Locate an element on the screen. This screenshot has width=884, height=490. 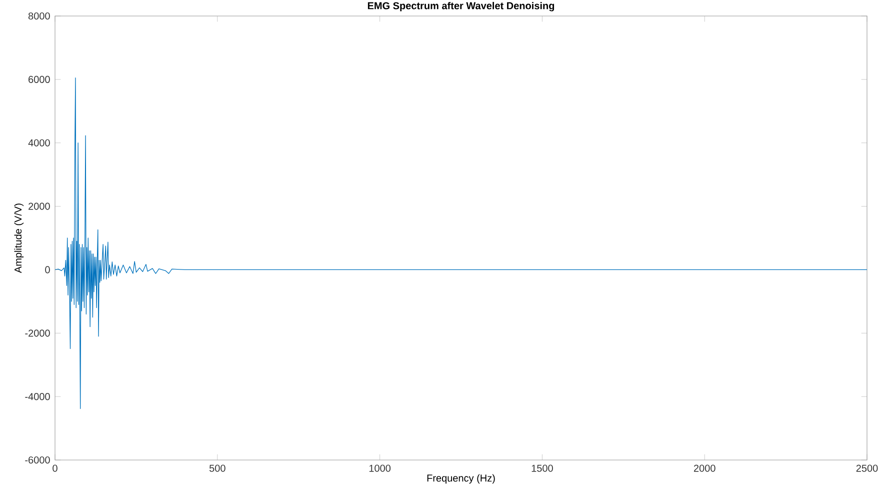
x-tick-label: 500 is located at coordinates (217, 468).